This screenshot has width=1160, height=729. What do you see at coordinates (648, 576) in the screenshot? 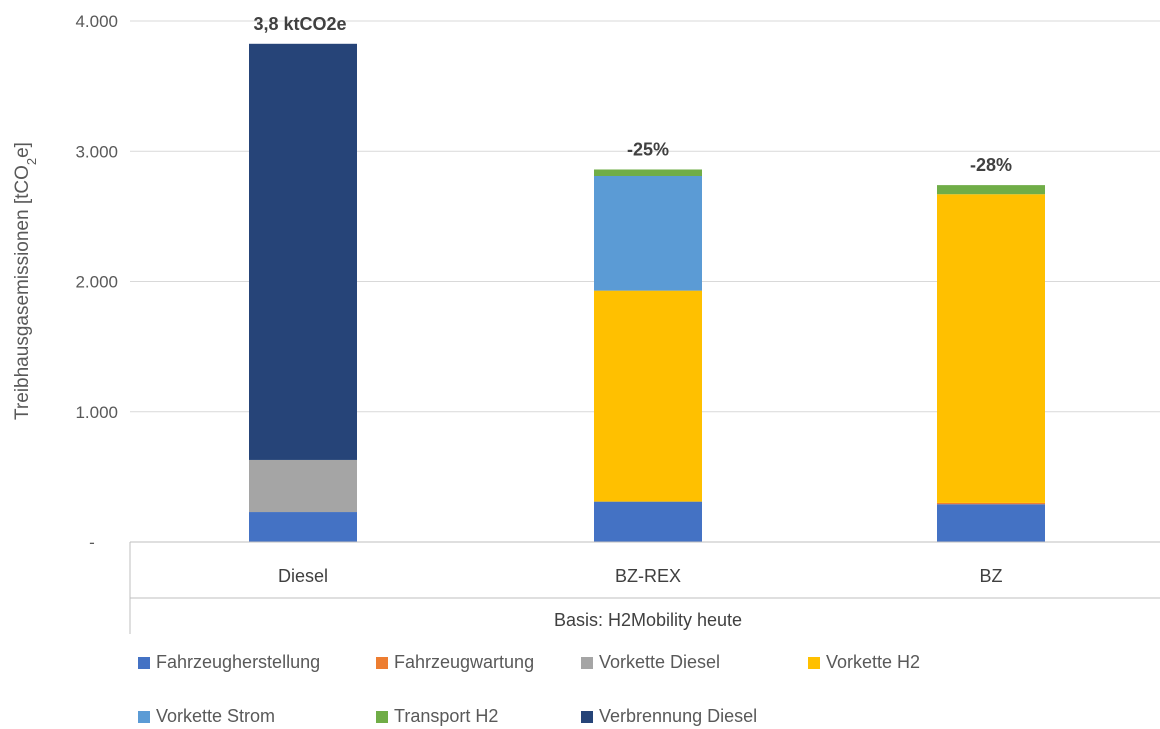
I see `category-label: BZ-REX` at bounding box center [648, 576].